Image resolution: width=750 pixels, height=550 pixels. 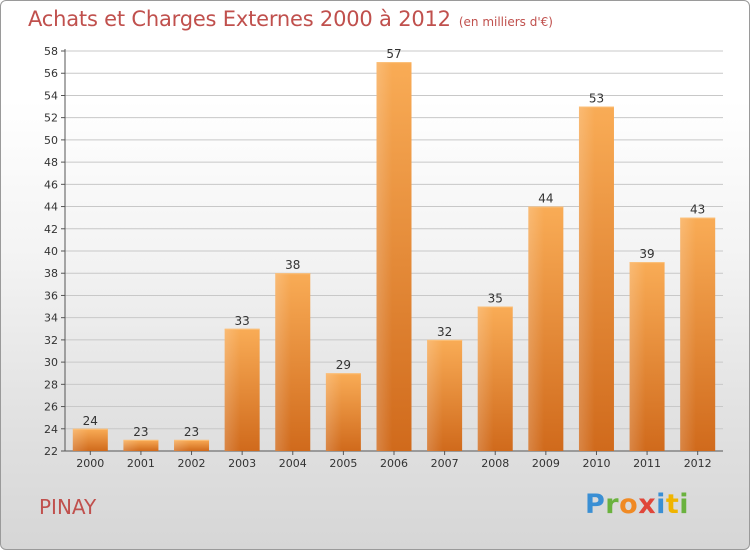 What do you see at coordinates (51, 407) in the screenshot?
I see `y-tick-label: 26` at bounding box center [51, 407].